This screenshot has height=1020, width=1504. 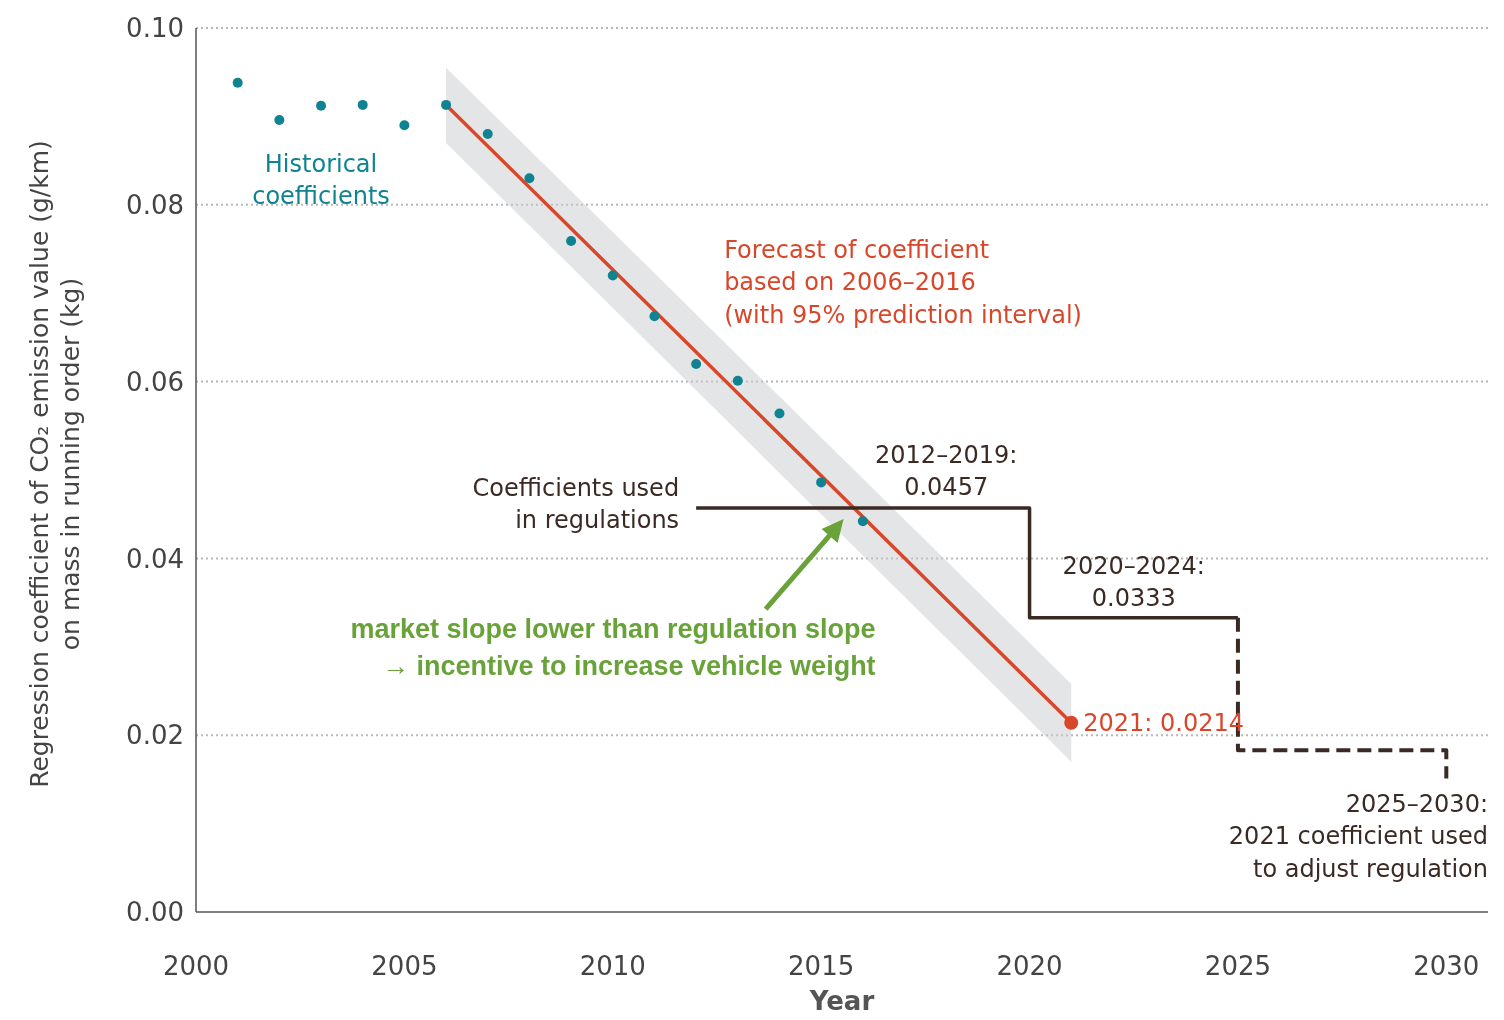 I want to click on x-tick-label: 2015, so click(x=821, y=966).